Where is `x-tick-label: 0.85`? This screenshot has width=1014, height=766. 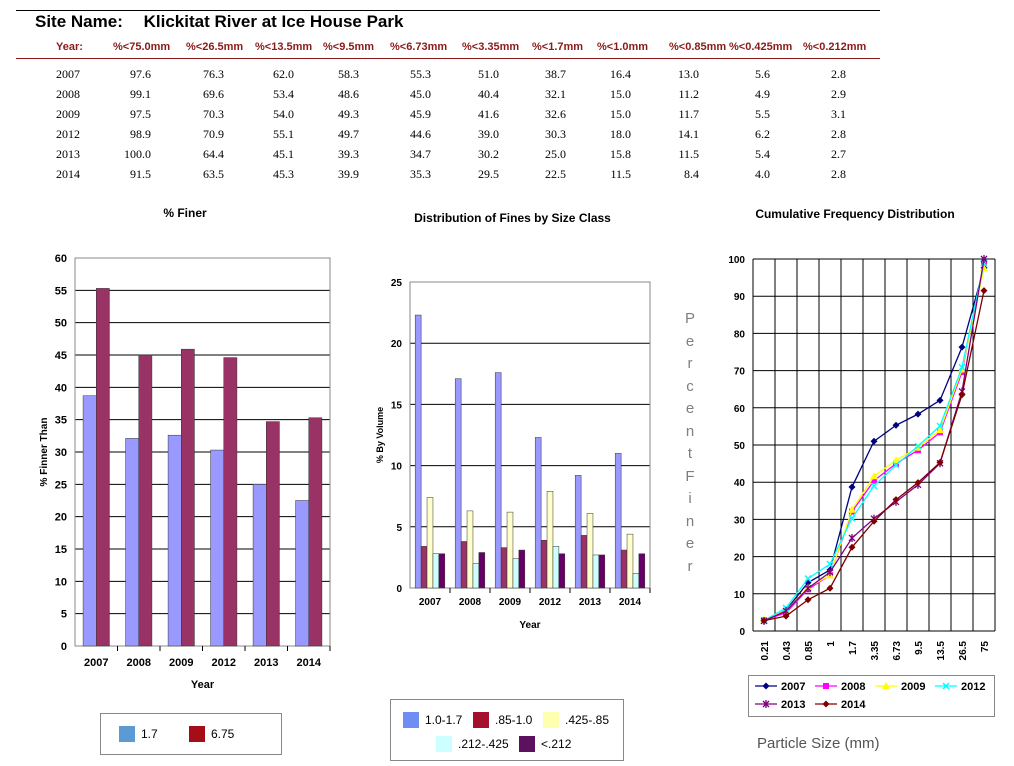
x-tick-label: 0.85 is located at coordinates (809, 651).